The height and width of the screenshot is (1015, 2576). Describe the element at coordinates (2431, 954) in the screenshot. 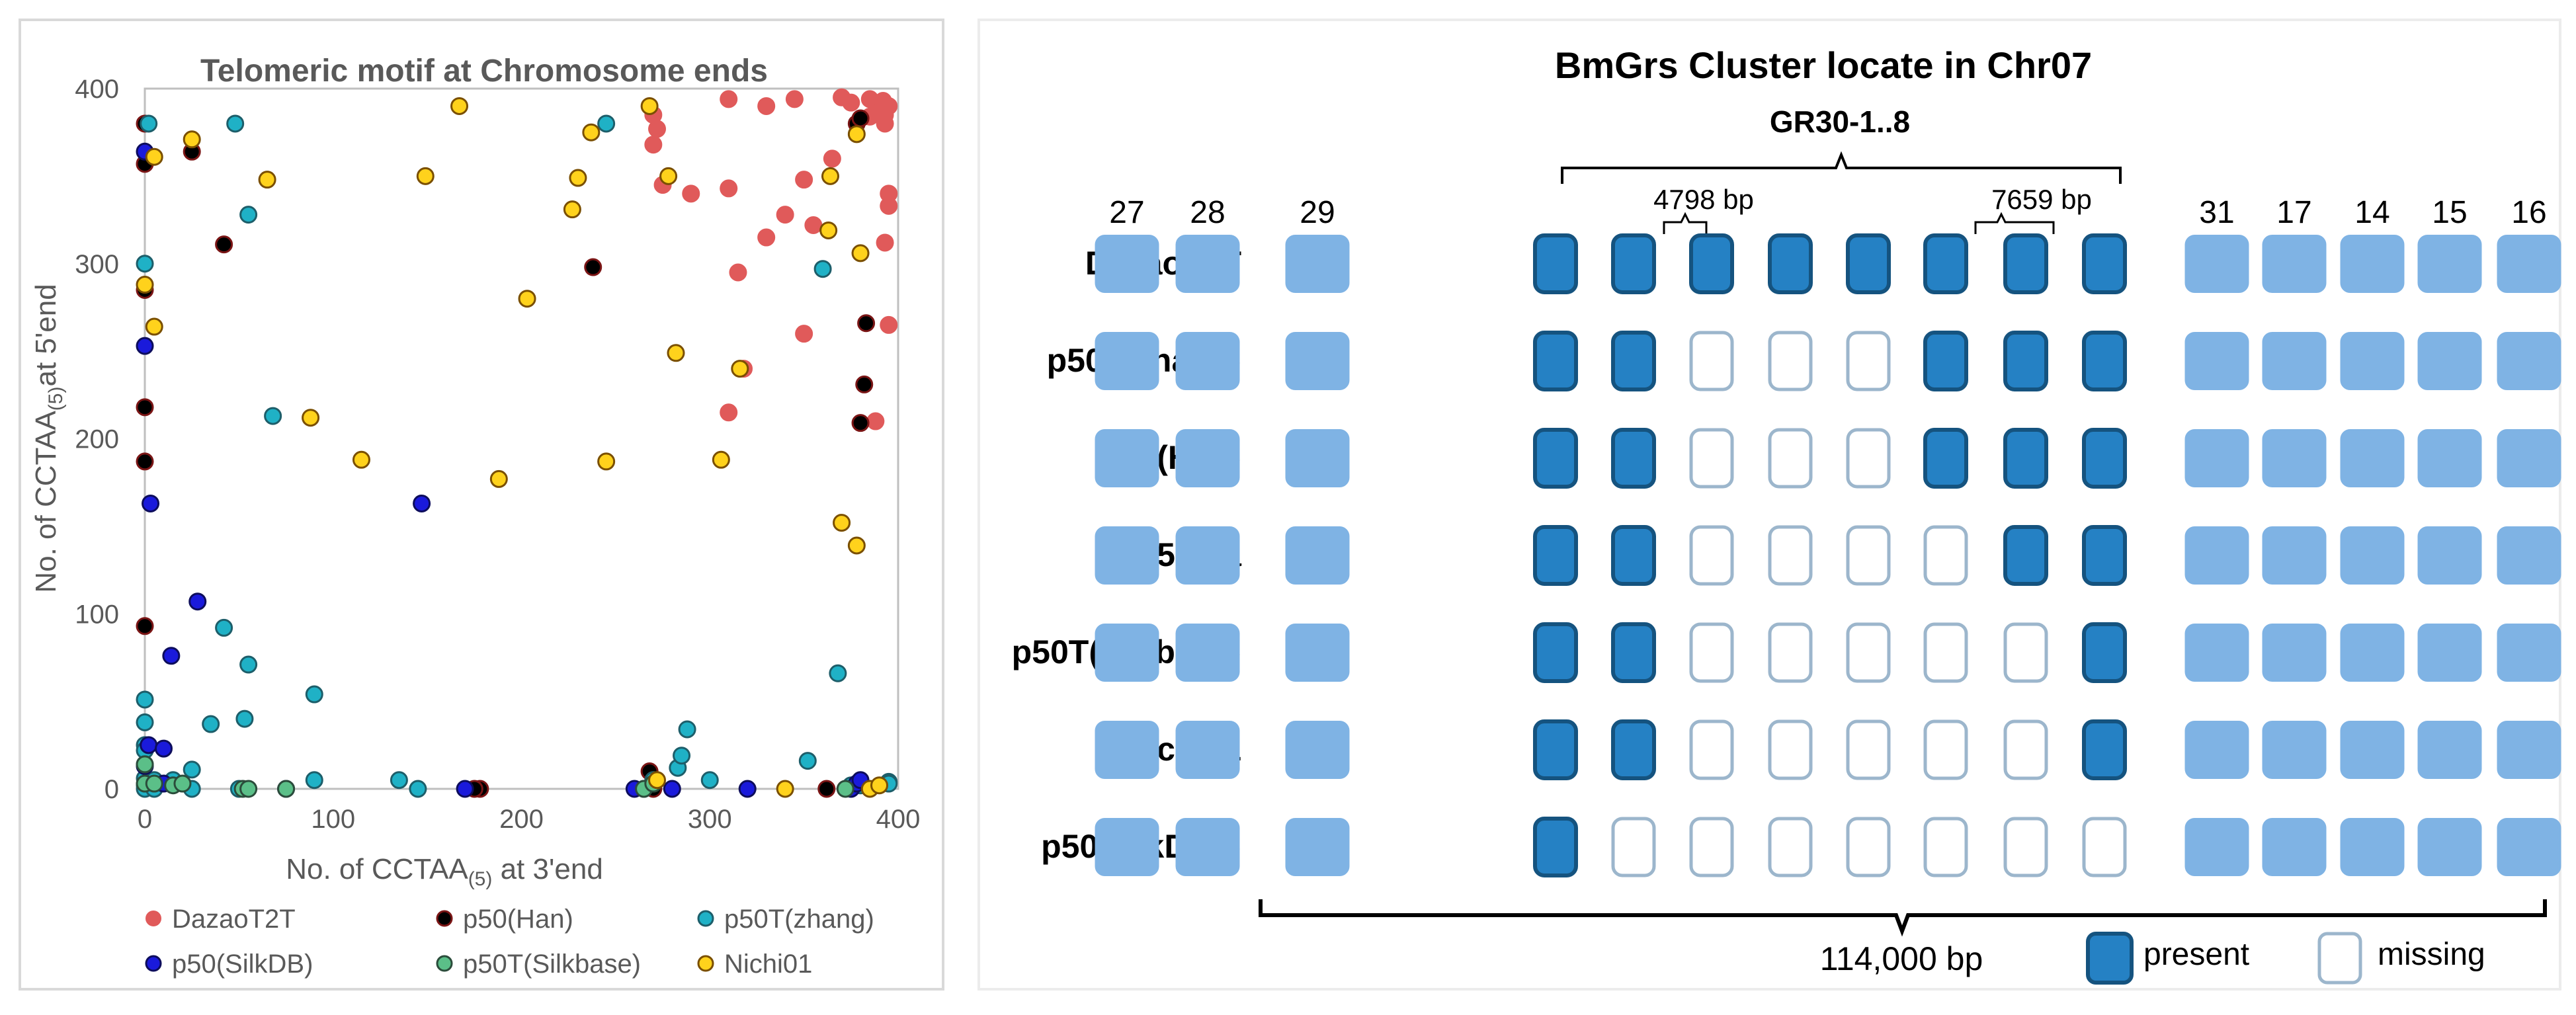

I see `legend-missing-label: missing` at that location.